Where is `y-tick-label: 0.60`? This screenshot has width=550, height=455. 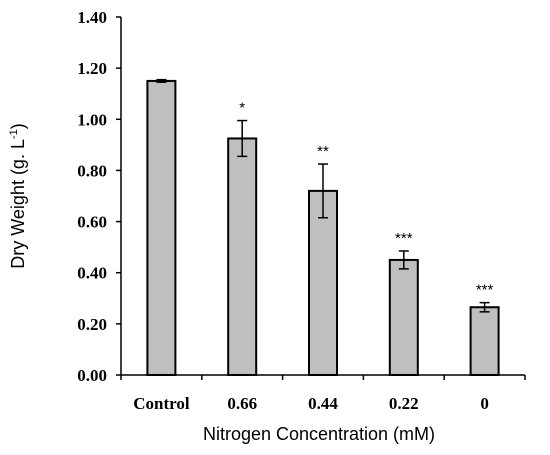
y-tick-label: 0.60 is located at coordinates (92, 222).